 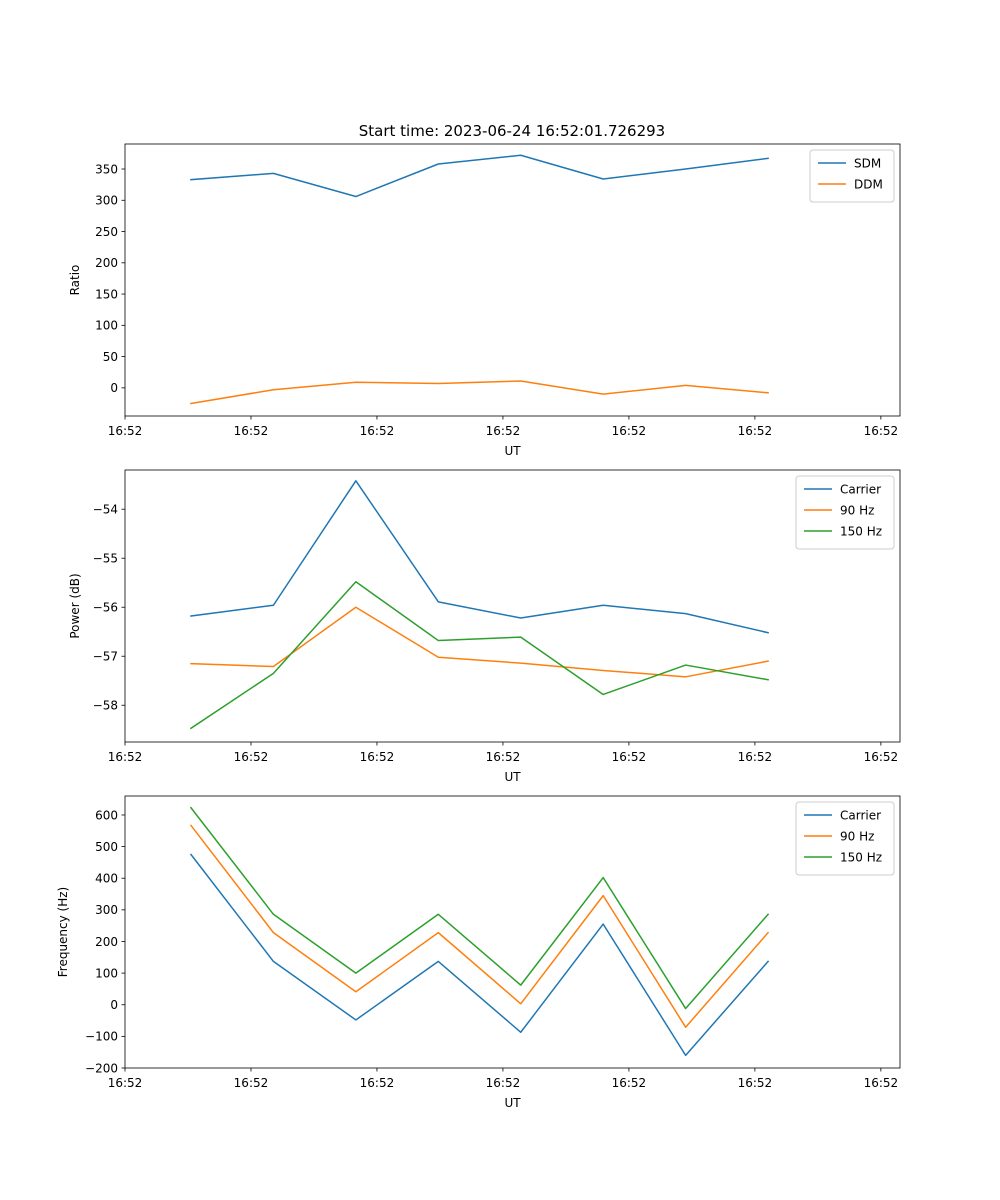 I want to click on y-tick-label: 350, so click(x=106, y=169).